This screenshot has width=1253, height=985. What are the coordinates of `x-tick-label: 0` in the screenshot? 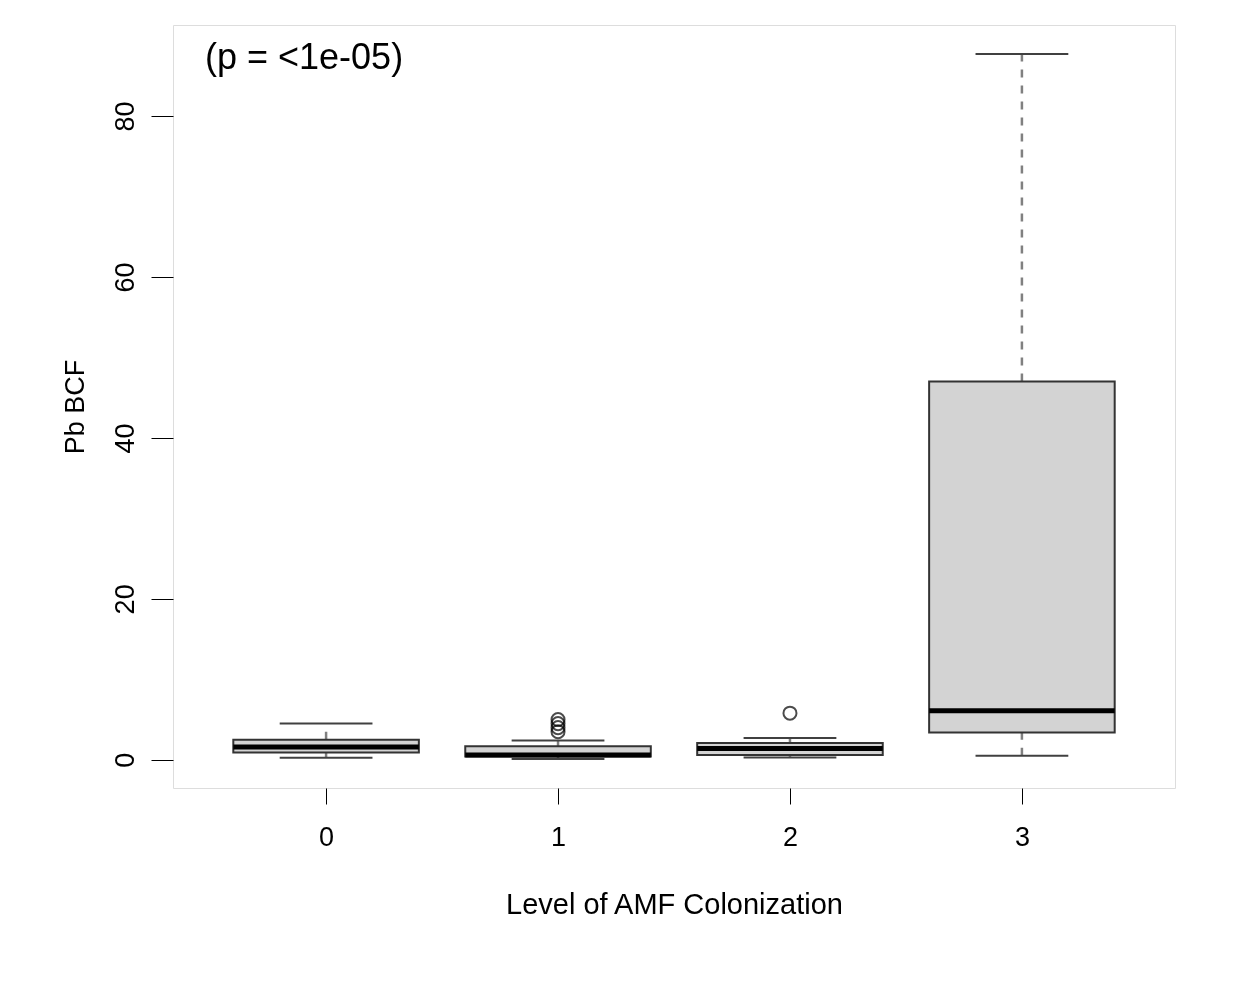 It's located at (327, 836).